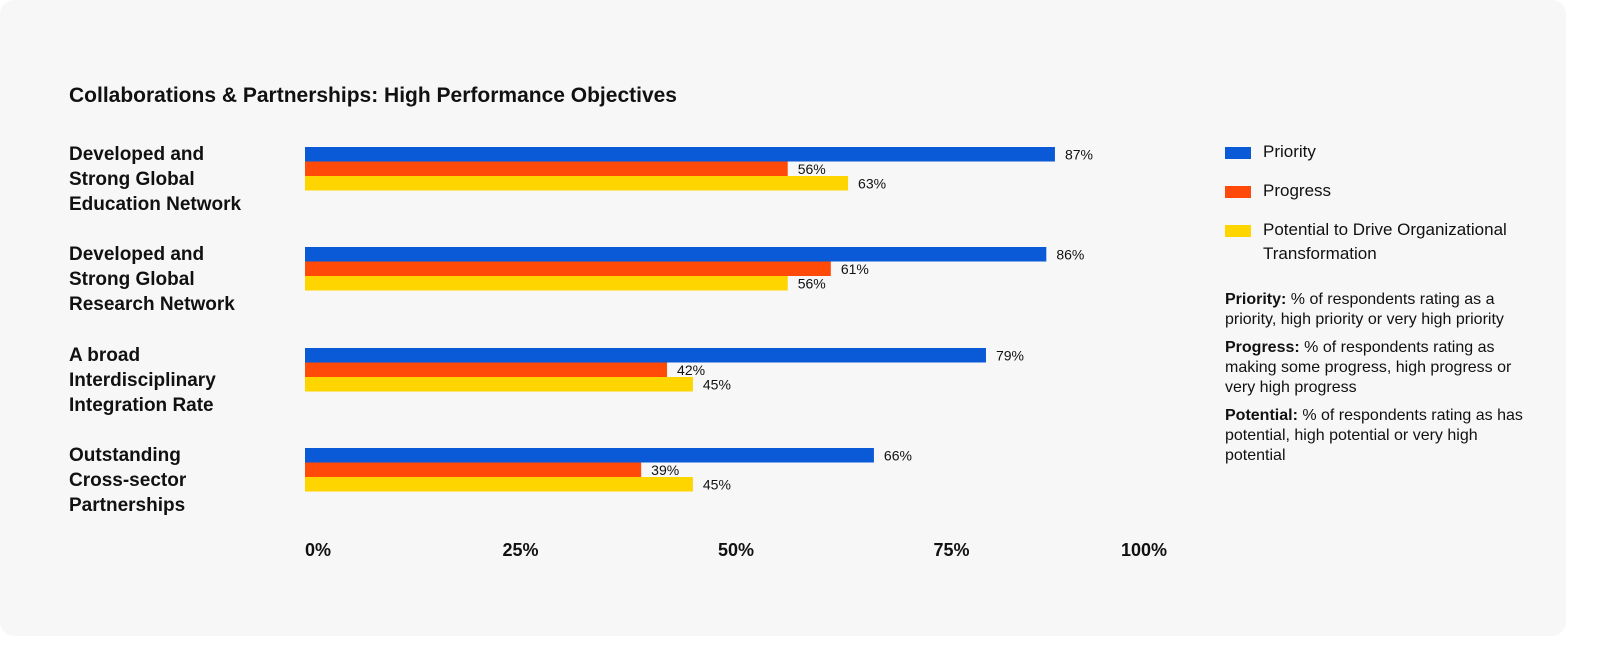 This screenshot has height=650, width=1600. Describe the element at coordinates (717, 484) in the screenshot. I see `bar-label-potential-3: 45%` at that location.